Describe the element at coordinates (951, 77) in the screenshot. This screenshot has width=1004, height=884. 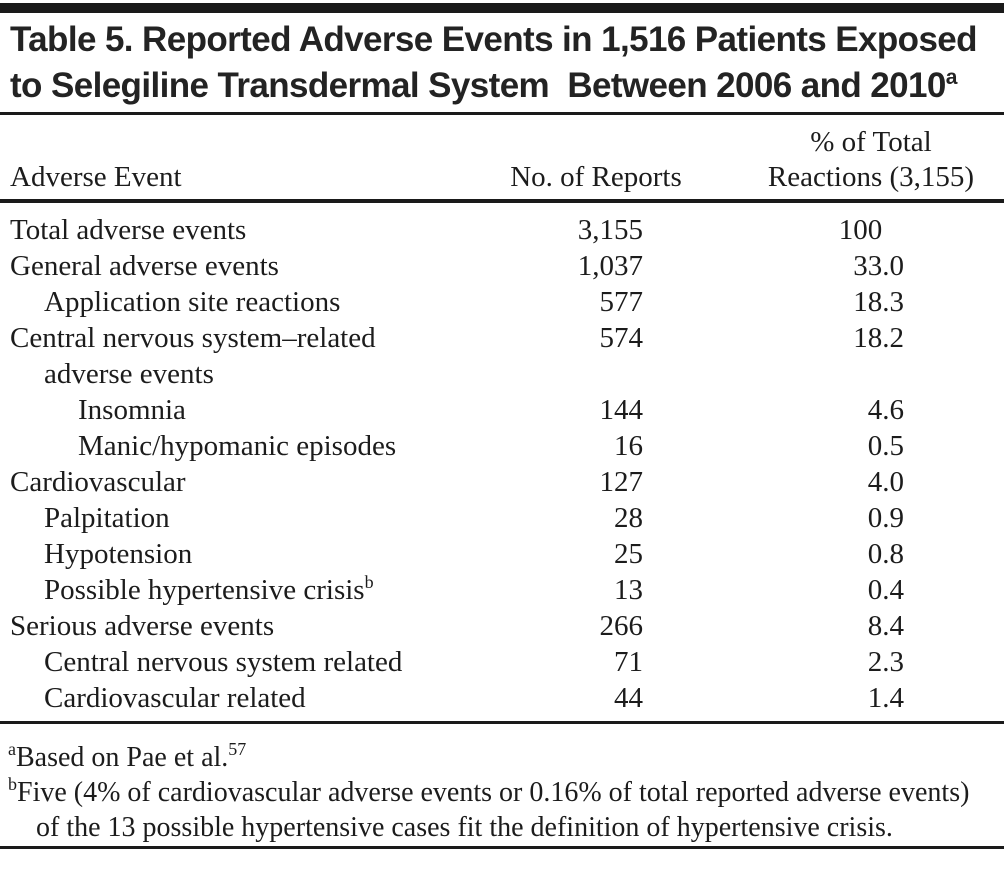
I see `table-title-footnote-marker: a` at that location.